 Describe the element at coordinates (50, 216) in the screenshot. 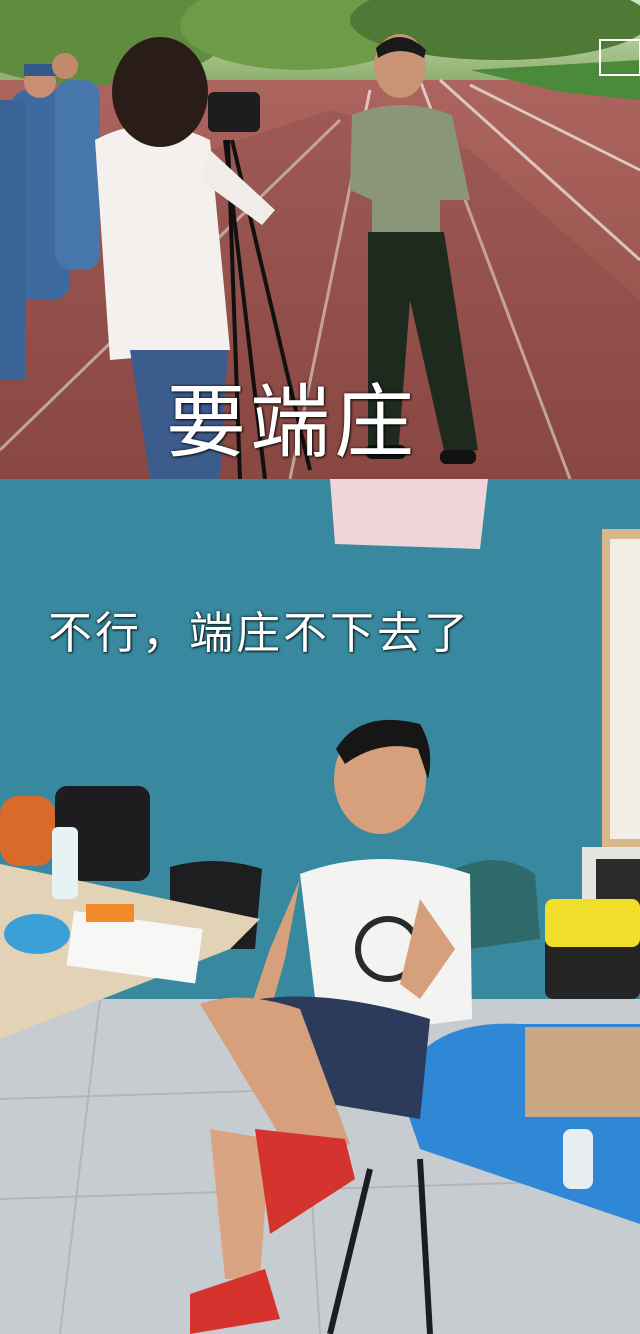

I see `soldiers-group` at that location.